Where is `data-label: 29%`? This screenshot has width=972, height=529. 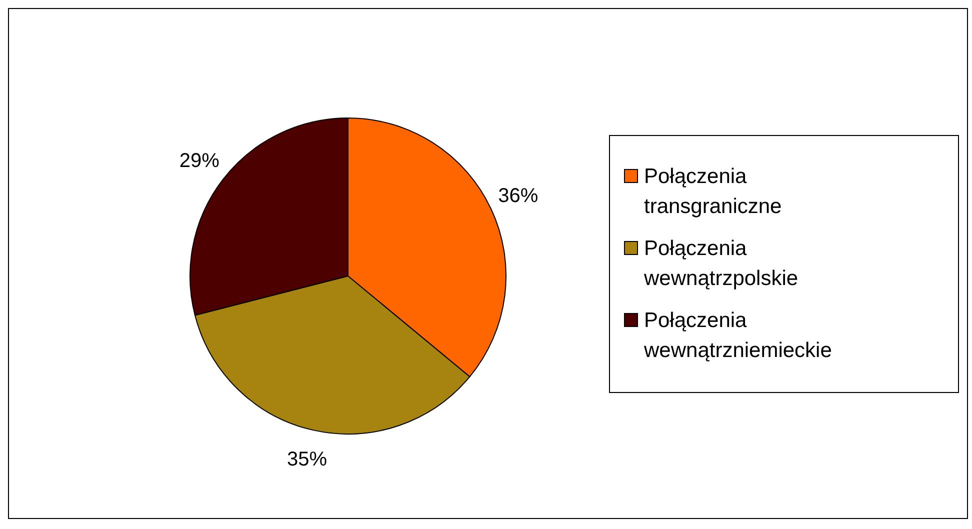 data-label: 29% is located at coordinates (199, 161).